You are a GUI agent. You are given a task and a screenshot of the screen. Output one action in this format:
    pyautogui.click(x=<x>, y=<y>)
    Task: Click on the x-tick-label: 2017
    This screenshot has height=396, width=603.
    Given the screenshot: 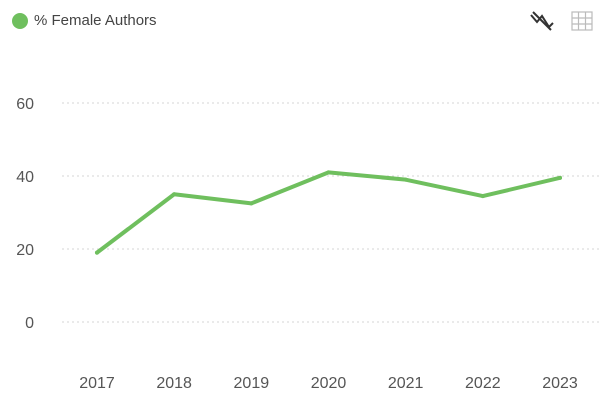 What is the action you would take?
    pyautogui.click(x=97, y=383)
    